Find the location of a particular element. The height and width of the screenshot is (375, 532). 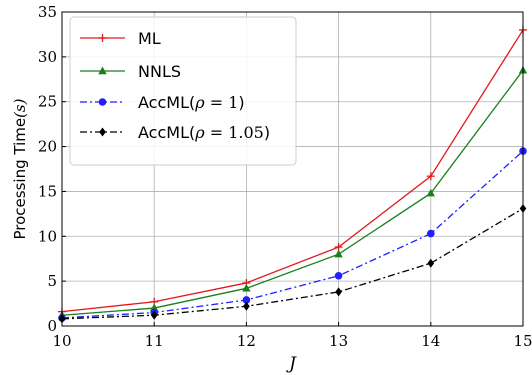

x-tick-label: 14 is located at coordinates (430, 341).